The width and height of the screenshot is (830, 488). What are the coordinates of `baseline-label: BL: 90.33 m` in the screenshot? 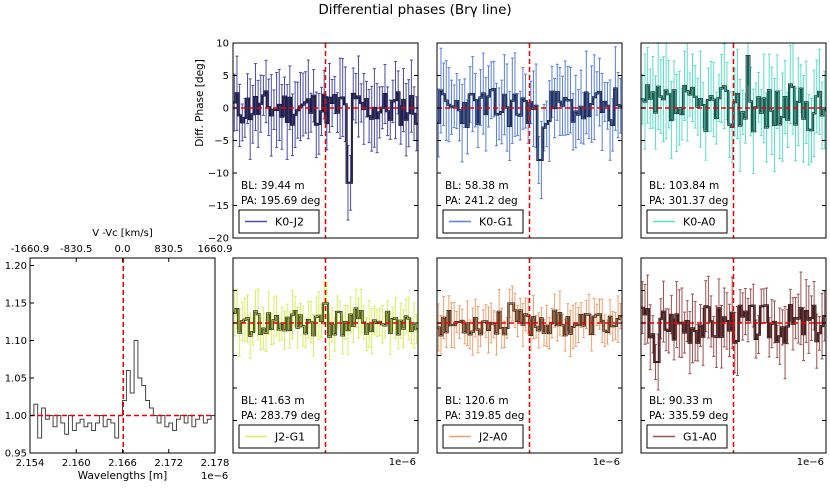 It's located at (681, 401).